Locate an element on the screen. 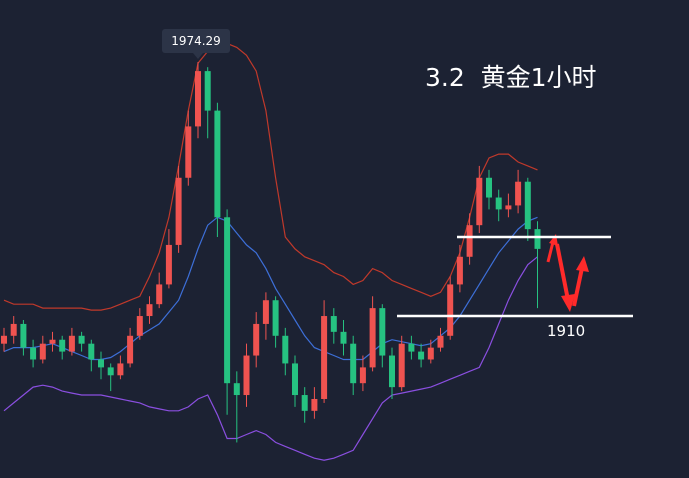  arrows is located at coordinates (567, 273).